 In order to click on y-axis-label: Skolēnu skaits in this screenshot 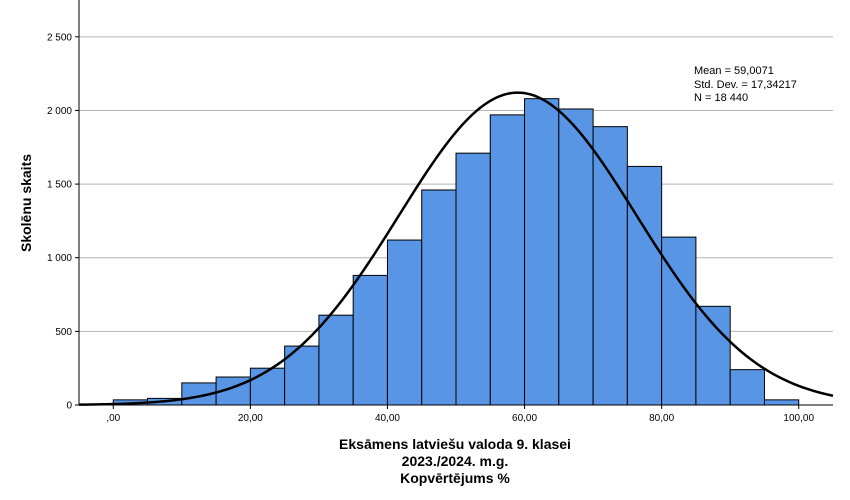, I will do `click(26, 203)`.